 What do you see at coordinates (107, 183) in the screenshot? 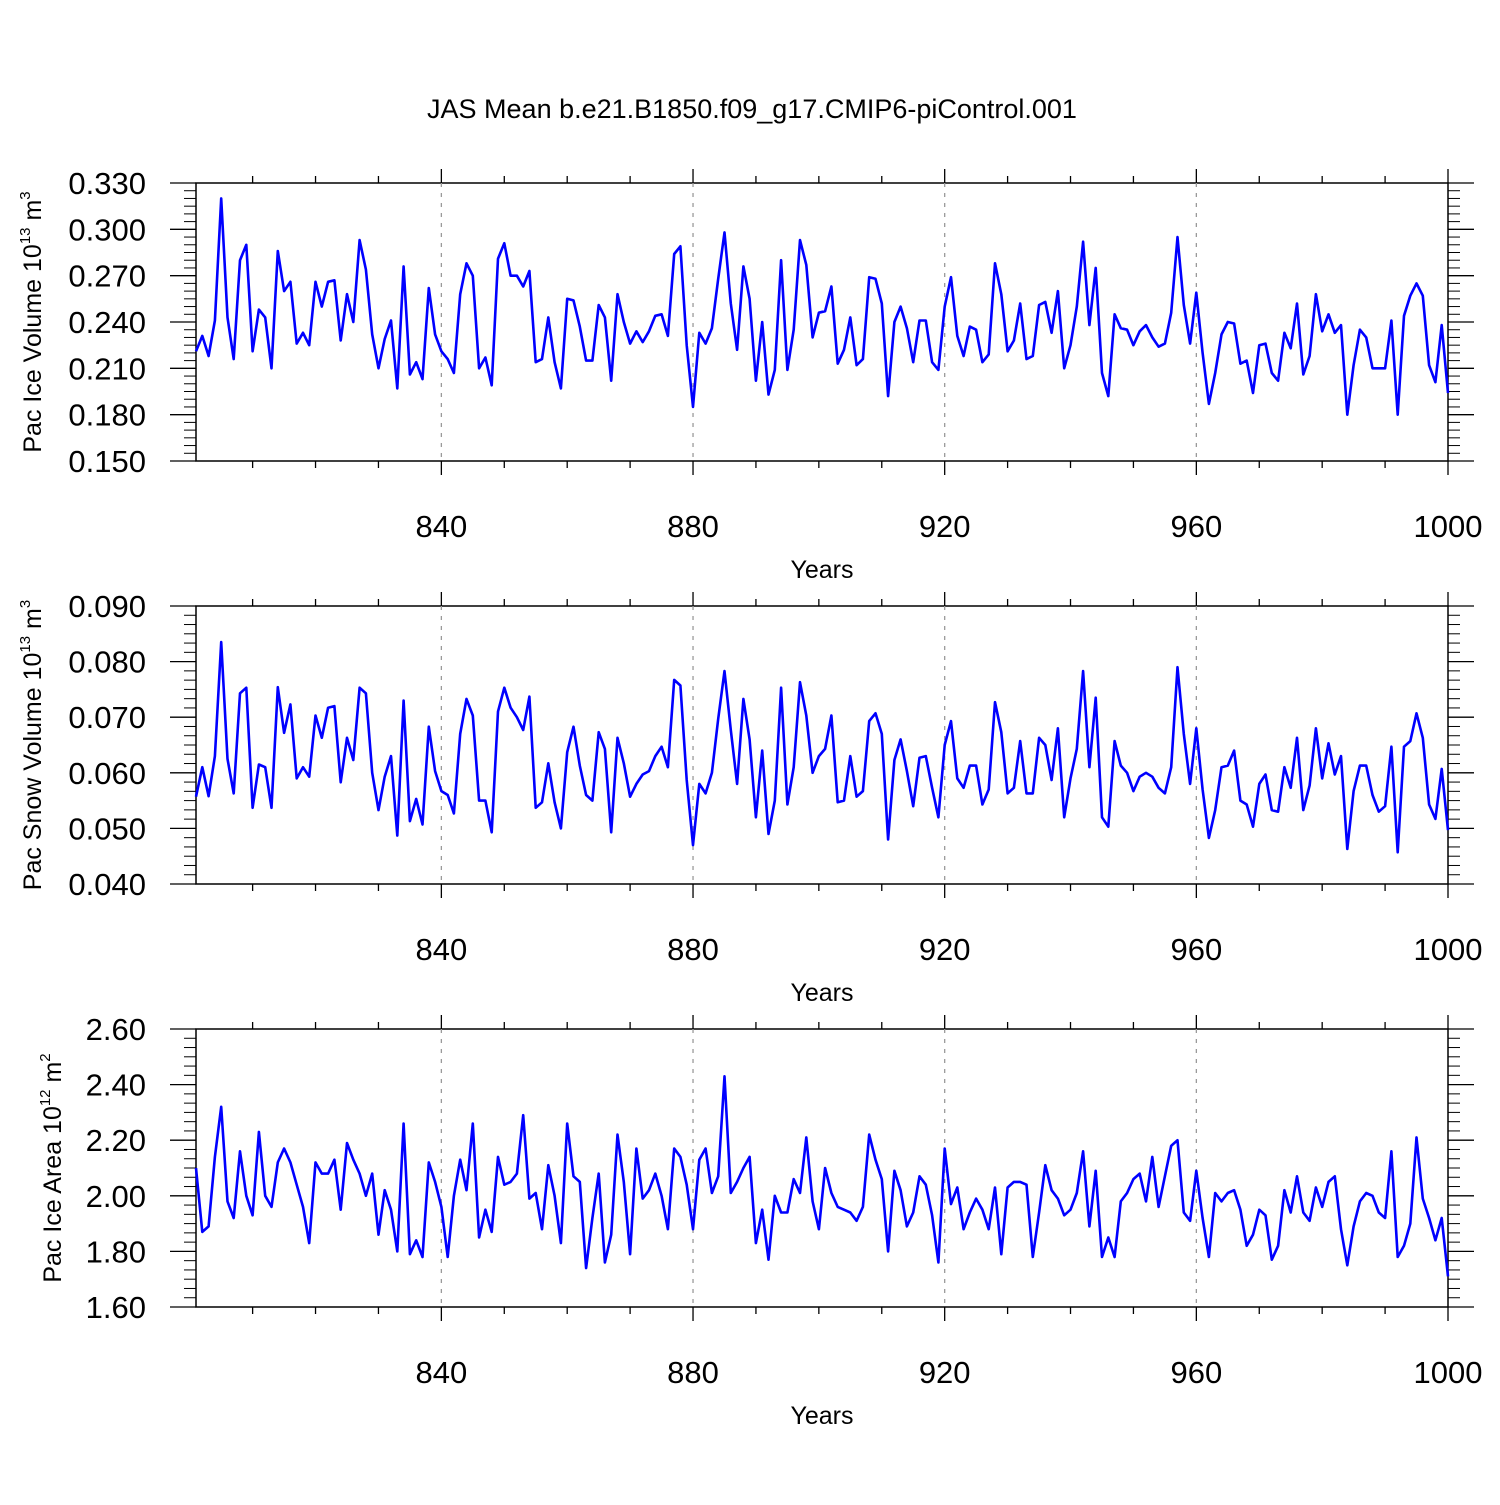
I see `y-tick-label: 0.330` at bounding box center [107, 183].